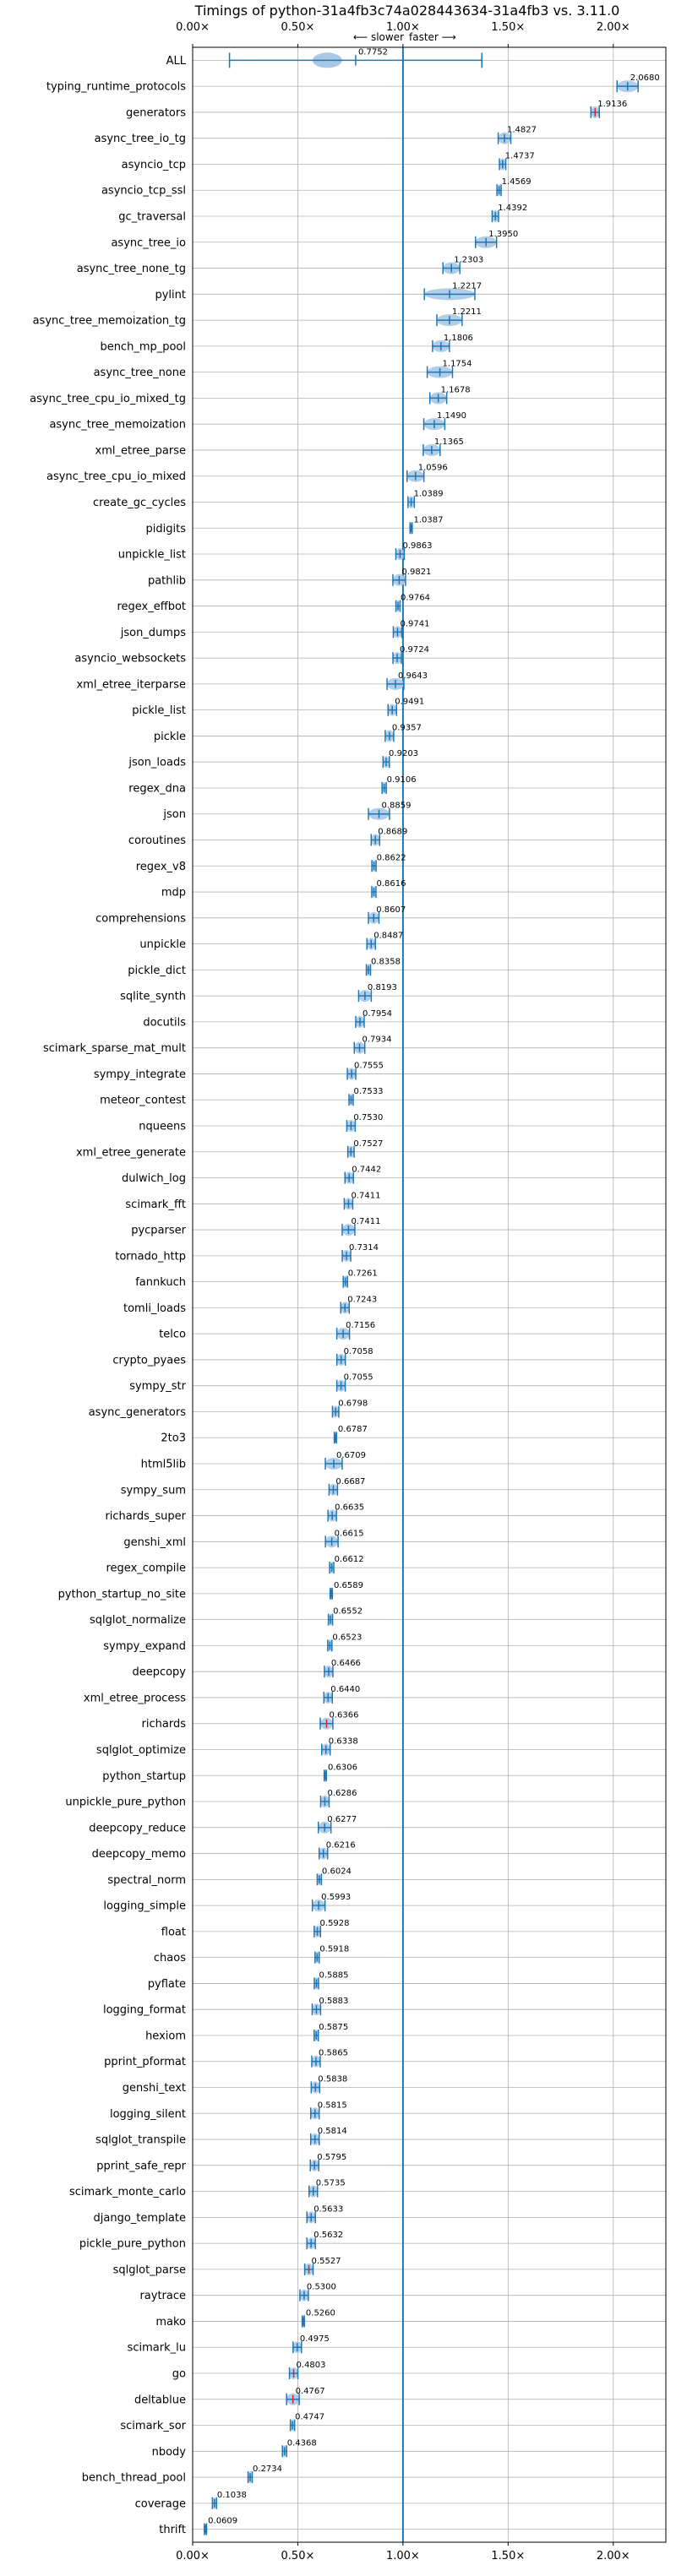 The height and width of the screenshot is (2576, 676). I want to click on category-label: python_startup, so click(144, 1776).